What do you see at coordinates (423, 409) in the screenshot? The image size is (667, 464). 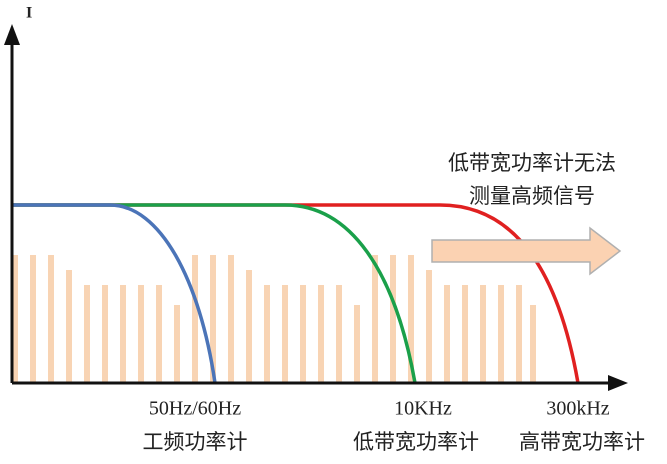 I see `frequency-label: 10KHz` at bounding box center [423, 409].